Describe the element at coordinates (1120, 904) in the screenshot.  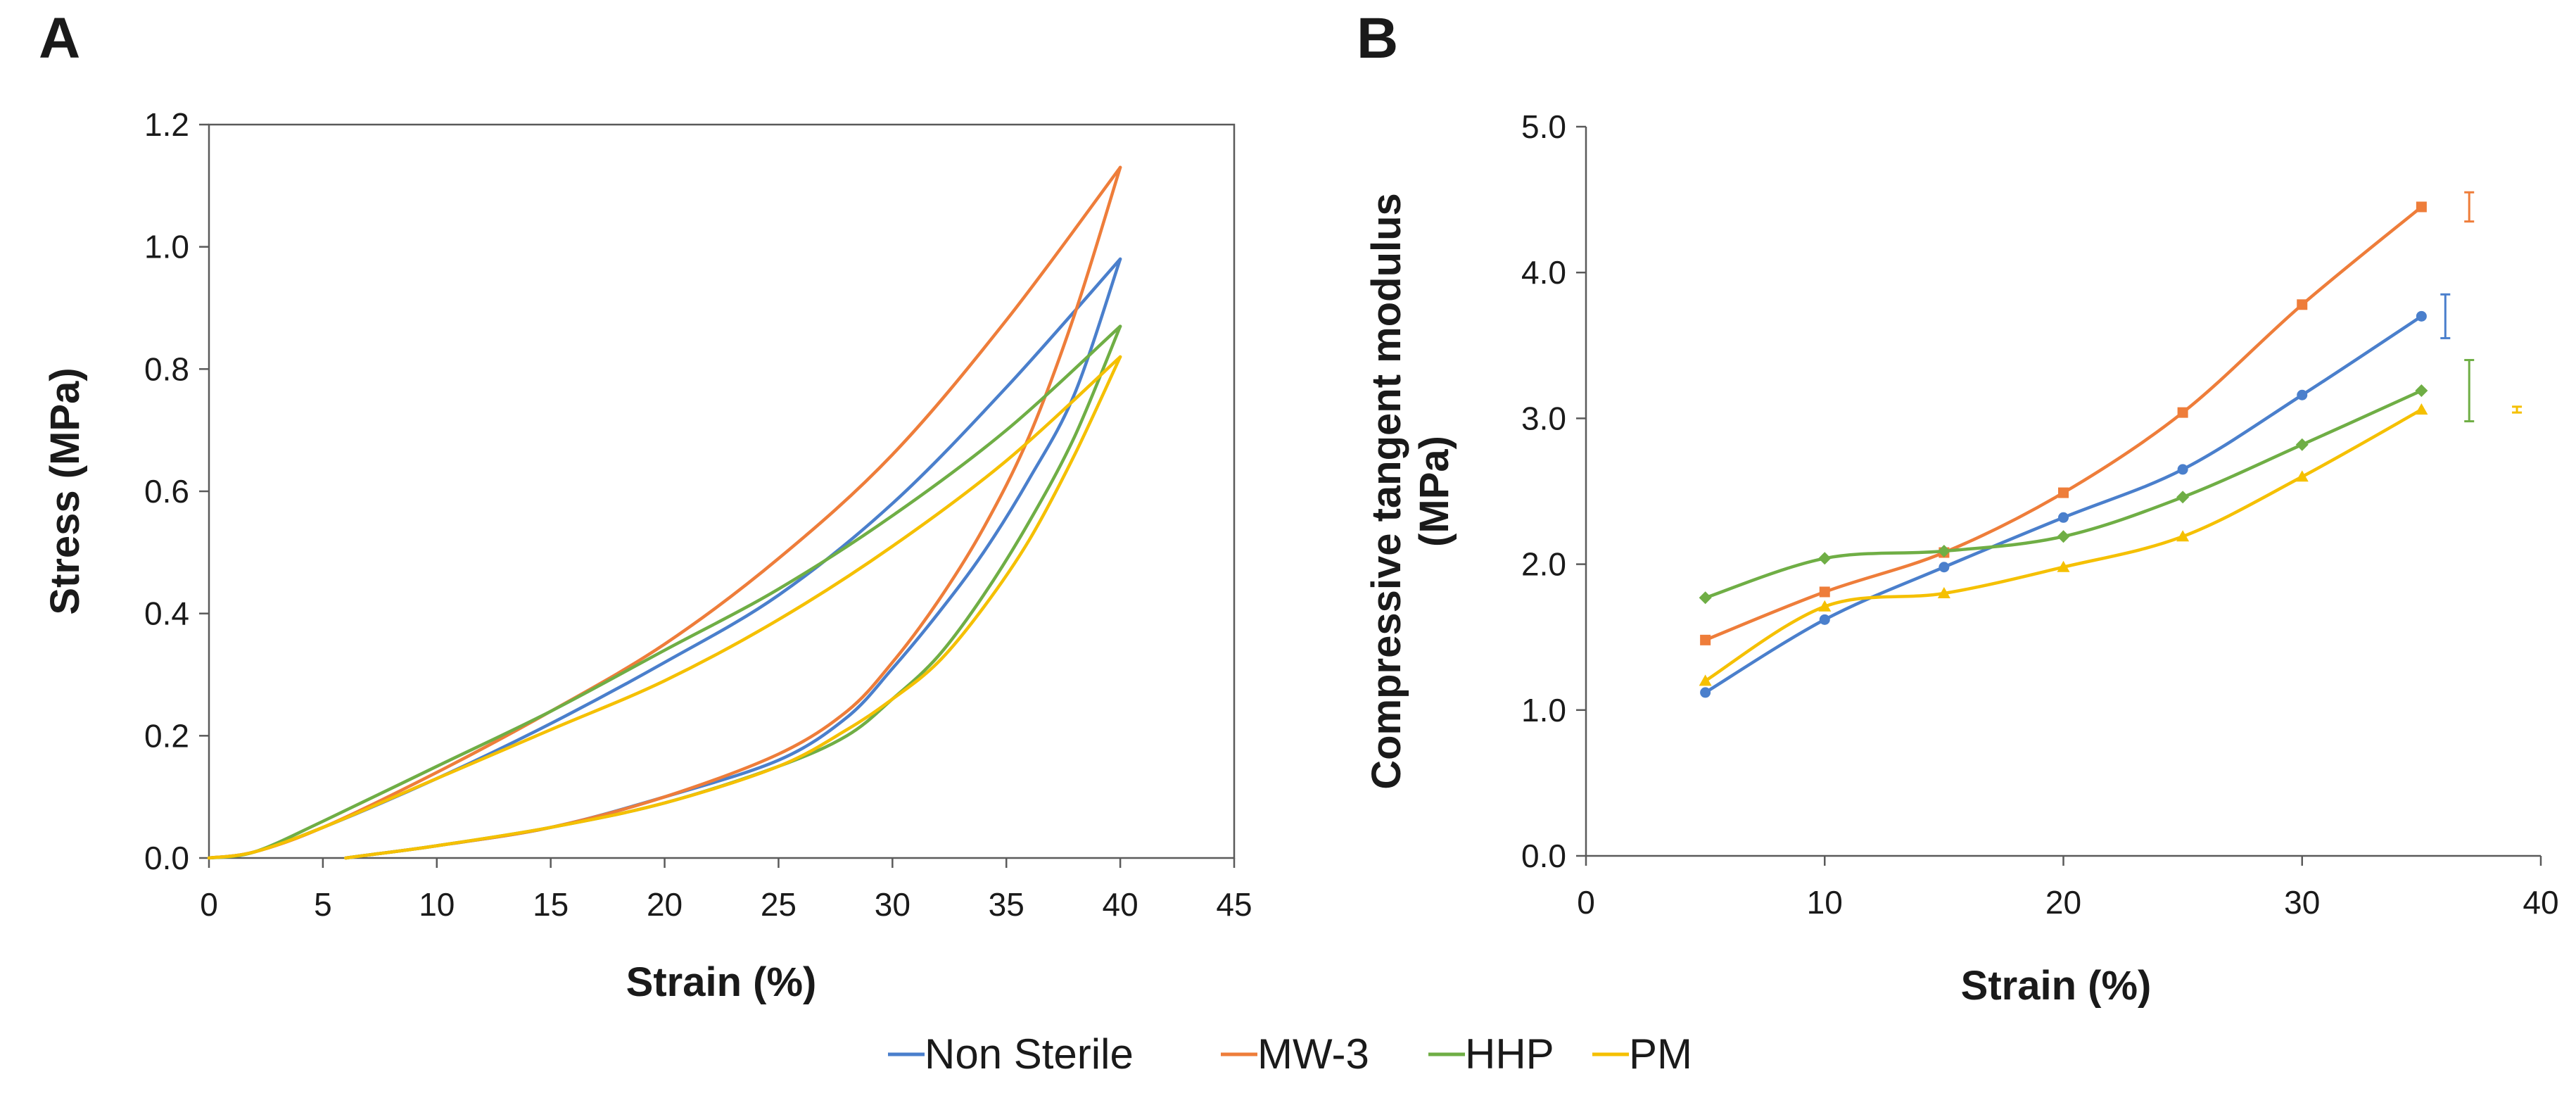
I see `chart-a-x-tick-label: 40` at that location.